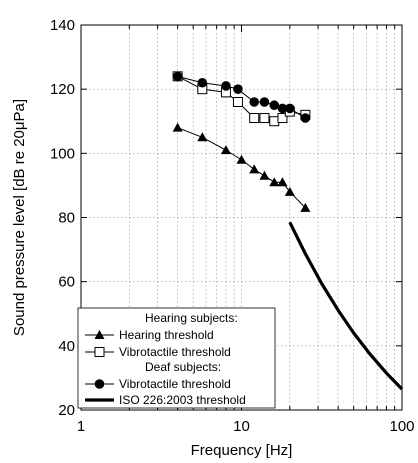  Describe the element at coordinates (66, 410) in the screenshot. I see `y-tick-label: 20` at that location.